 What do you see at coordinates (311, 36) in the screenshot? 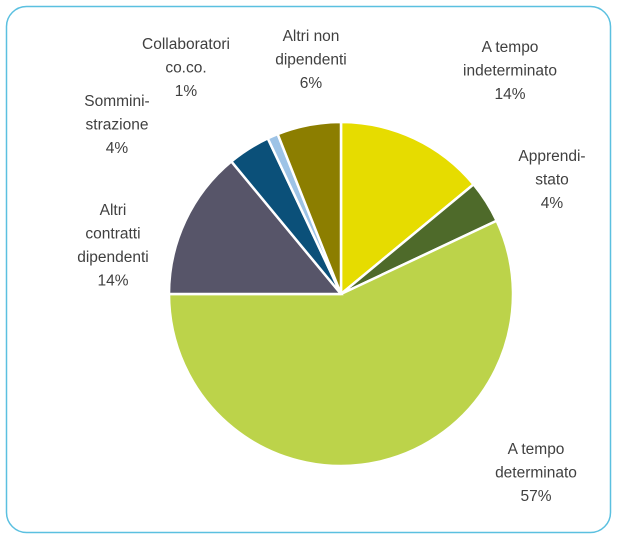
I see `label-line: Altri non` at bounding box center [311, 36].